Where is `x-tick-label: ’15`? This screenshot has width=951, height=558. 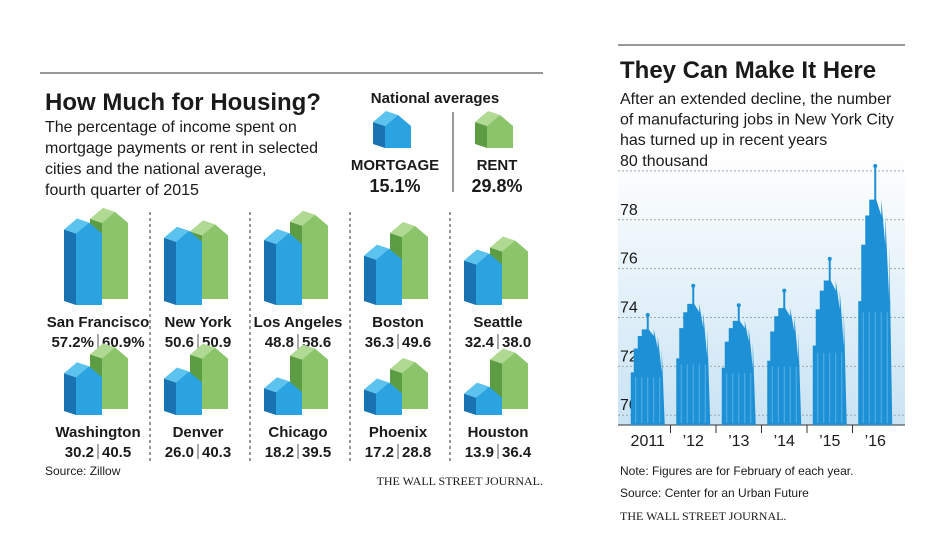
x-tick-label: ’15 is located at coordinates (829, 441).